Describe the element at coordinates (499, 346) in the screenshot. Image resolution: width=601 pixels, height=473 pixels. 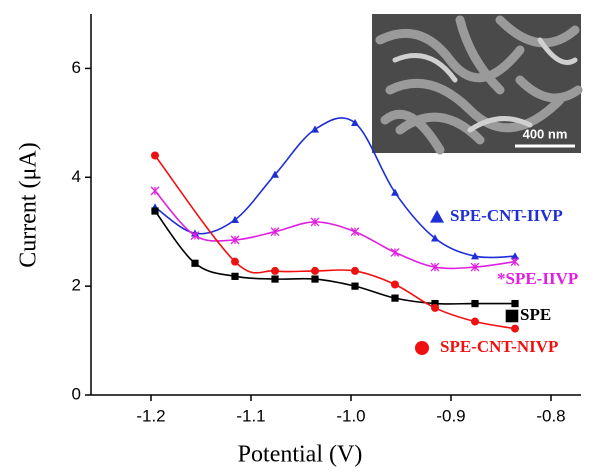
I see `legend-label: SPE-CNT-NIVP` at that location.